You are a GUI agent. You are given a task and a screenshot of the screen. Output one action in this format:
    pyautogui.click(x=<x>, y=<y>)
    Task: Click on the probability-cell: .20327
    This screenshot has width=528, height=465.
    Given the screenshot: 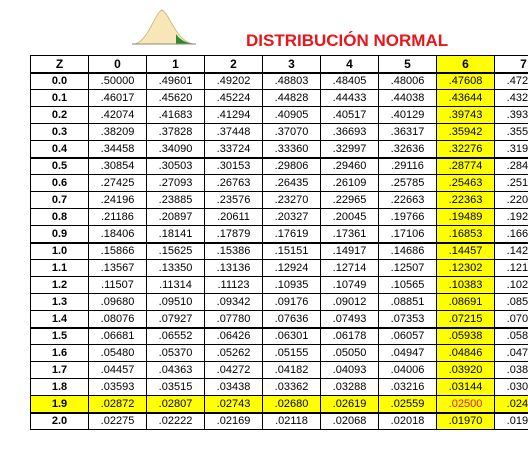 What is the action you would take?
    pyautogui.click(x=291, y=217)
    